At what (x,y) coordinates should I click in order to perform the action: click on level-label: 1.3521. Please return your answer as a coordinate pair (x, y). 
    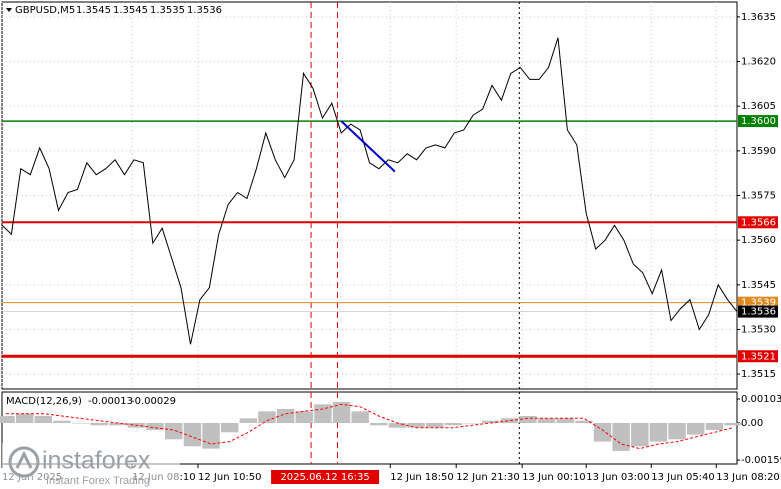
    Looking at the image, I should click on (758, 356).